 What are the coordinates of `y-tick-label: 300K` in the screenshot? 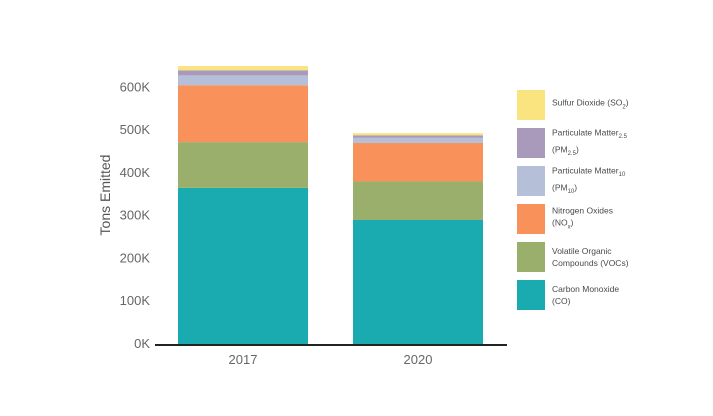 It's located at (135, 215).